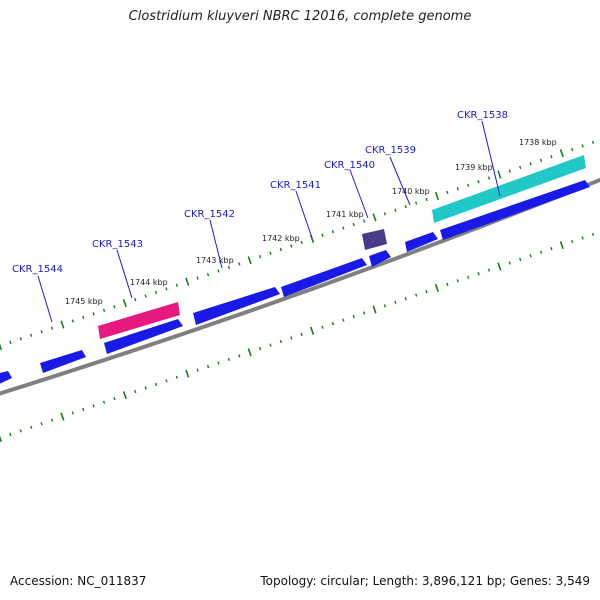 This screenshot has width=600, height=600. Describe the element at coordinates (295, 185) in the screenshot. I see `gene-label-ckr-1541: CKR_1541` at that location.